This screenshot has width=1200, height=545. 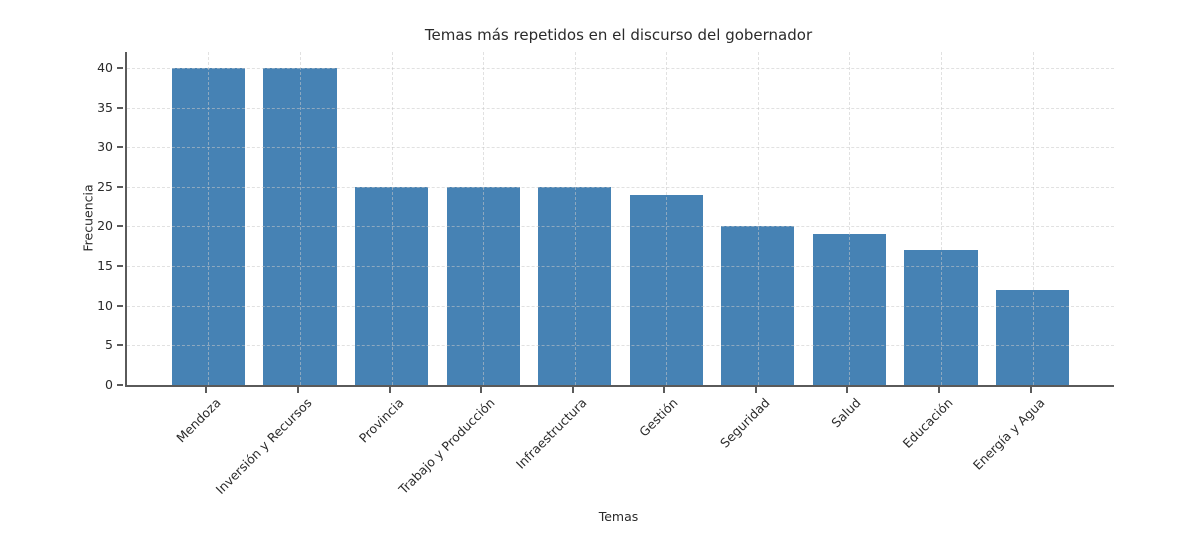 I want to click on y-tick-label: 30, so click(x=105, y=147).